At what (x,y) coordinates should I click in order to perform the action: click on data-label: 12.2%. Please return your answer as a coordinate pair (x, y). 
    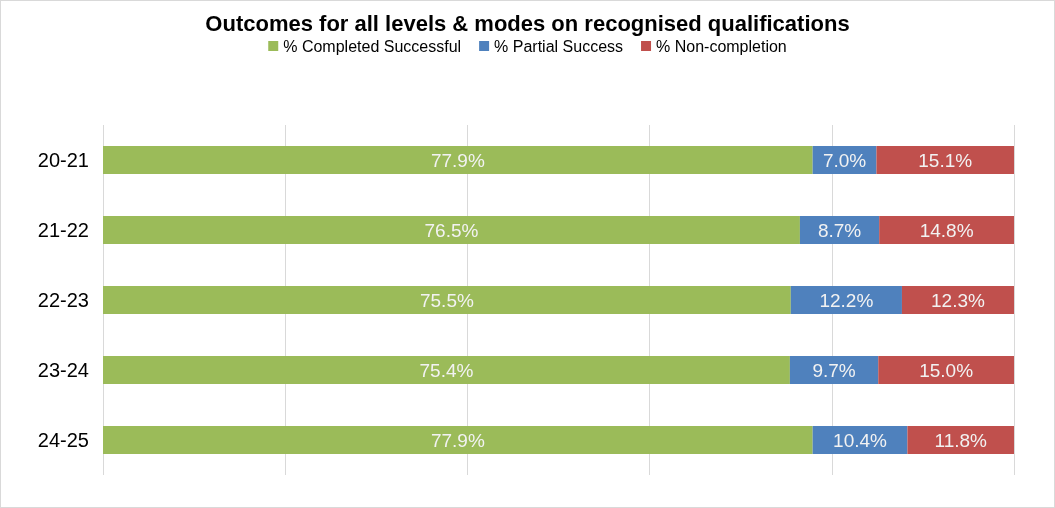
    Looking at the image, I should click on (846, 300).